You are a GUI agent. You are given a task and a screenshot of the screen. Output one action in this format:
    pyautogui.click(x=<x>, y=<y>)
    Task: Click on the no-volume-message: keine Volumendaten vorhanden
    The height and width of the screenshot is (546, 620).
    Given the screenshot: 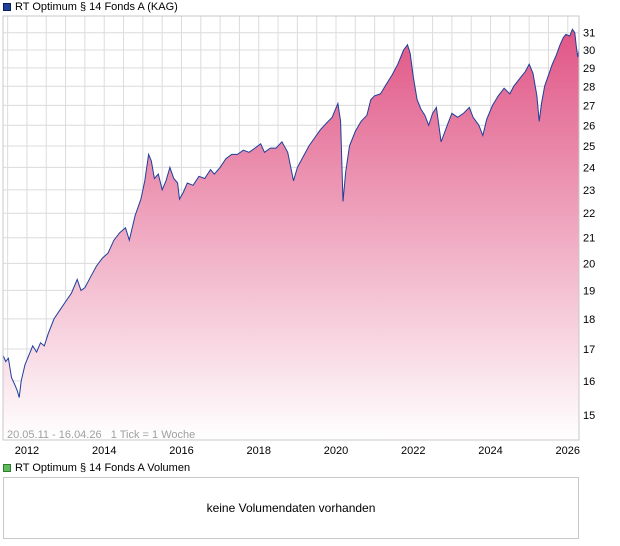 What is the action you would take?
    pyautogui.click(x=291, y=508)
    